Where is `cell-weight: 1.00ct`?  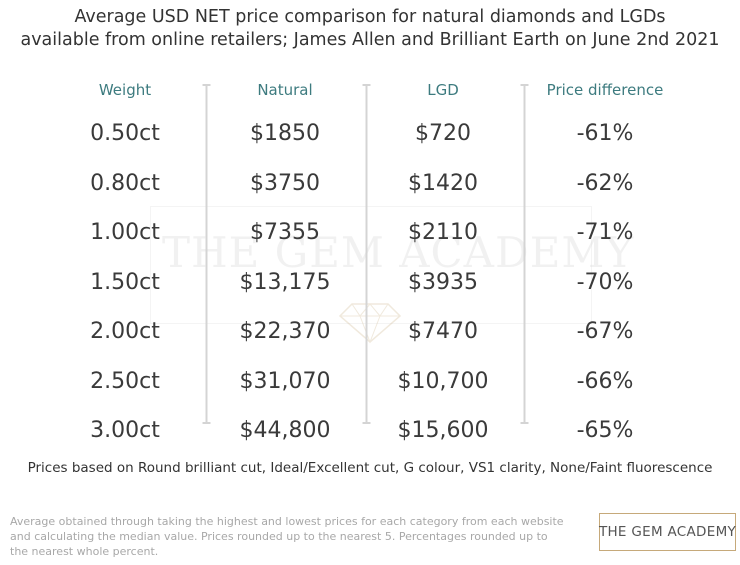 cell-weight: 1.00ct is located at coordinates (125, 232).